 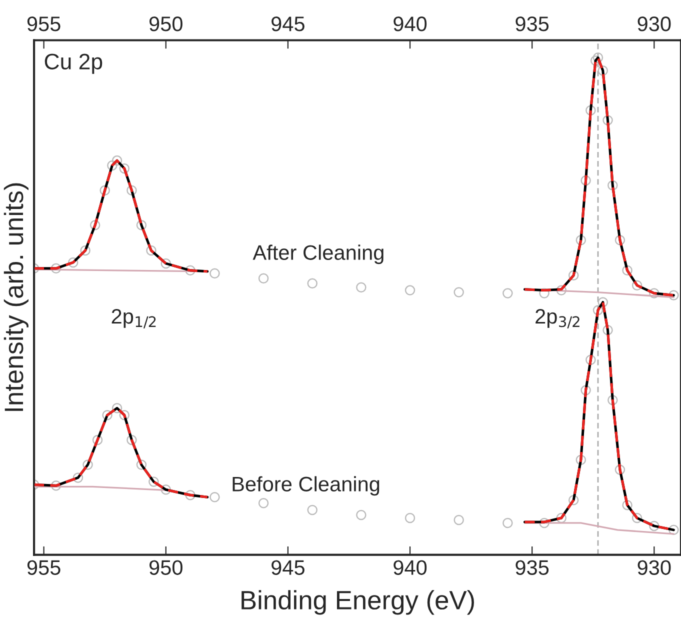 What do you see at coordinates (318, 254) in the screenshot?
I see `annotation: After Cleaning` at bounding box center [318, 254].